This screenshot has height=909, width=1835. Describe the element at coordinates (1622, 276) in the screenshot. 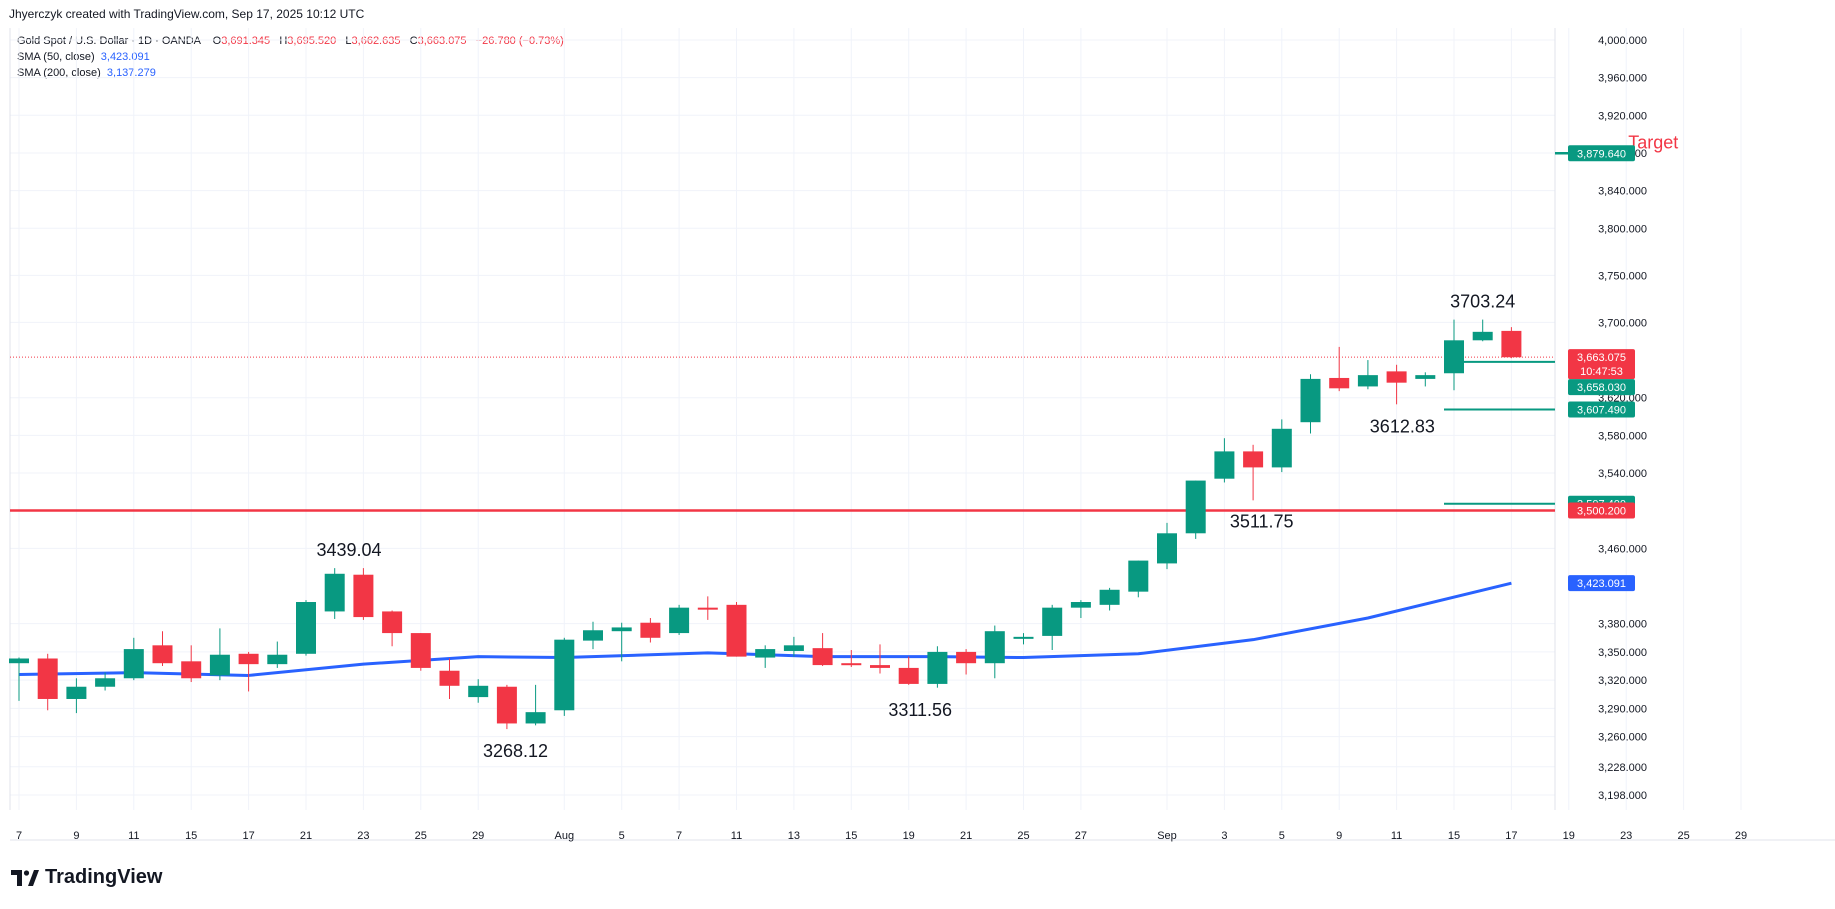

I see `y-tick-label: 3,750.000` at that location.